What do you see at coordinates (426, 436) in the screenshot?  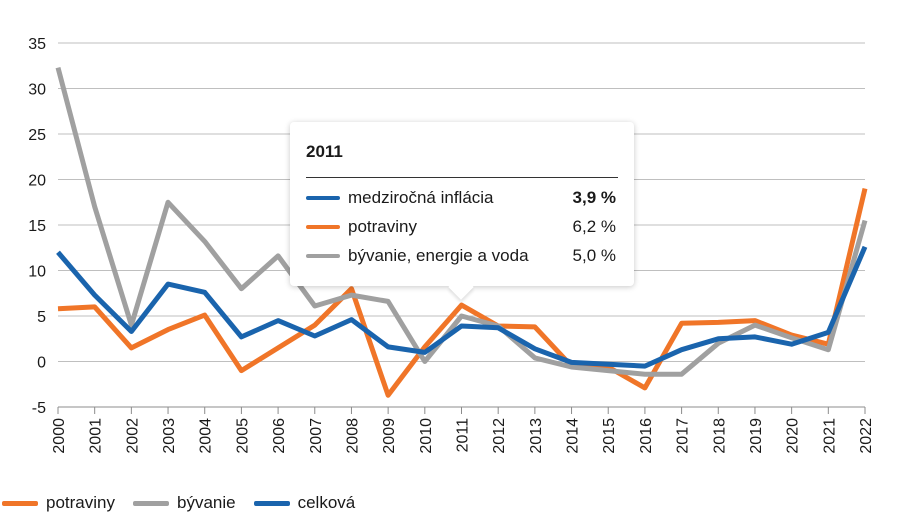 I see `x-tick-label: 2010` at bounding box center [426, 436].